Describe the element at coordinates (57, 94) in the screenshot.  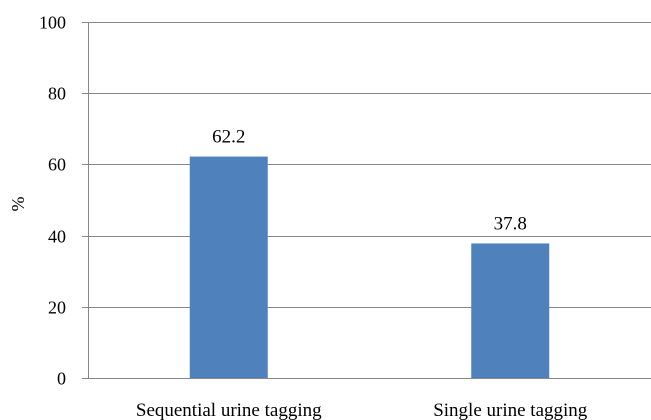
I see `y-tick-label: 80` at that location.